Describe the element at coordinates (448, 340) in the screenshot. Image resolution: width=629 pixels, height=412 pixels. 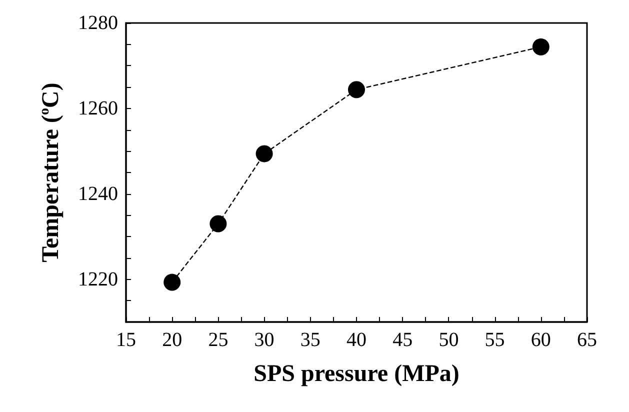
I see `x-tick-label: 50` at that location.